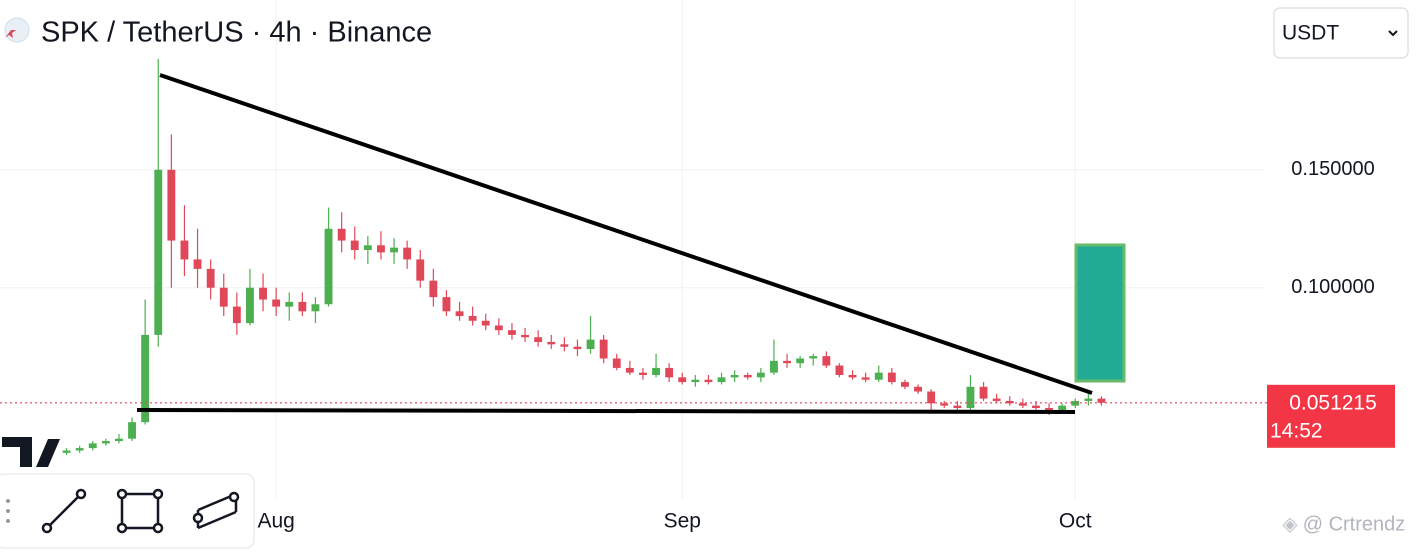 This screenshot has width=1421, height=554. What do you see at coordinates (697, 416) in the screenshot?
I see `overlay: 0.051215 14:52` at bounding box center [697, 416].